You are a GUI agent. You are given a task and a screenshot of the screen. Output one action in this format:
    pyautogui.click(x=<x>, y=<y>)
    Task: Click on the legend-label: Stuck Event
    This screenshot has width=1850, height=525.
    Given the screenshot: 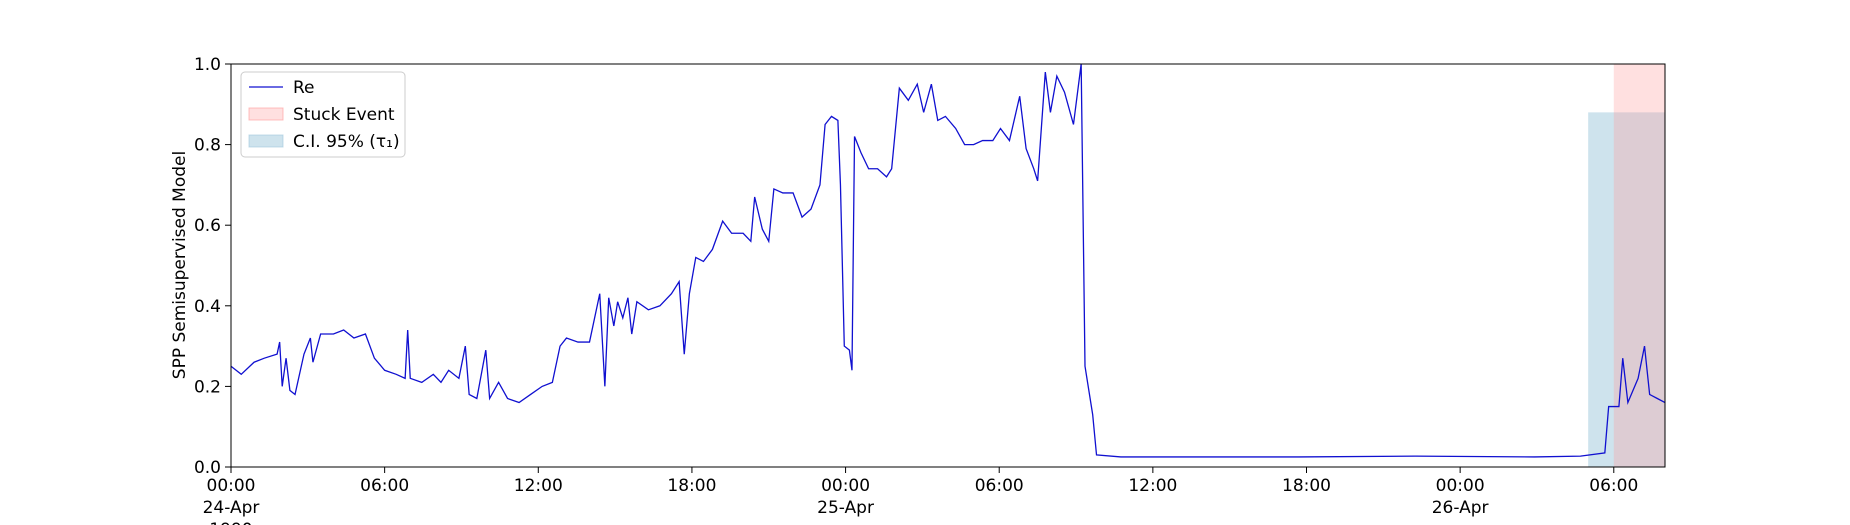 What is the action you would take?
    pyautogui.click(x=344, y=115)
    